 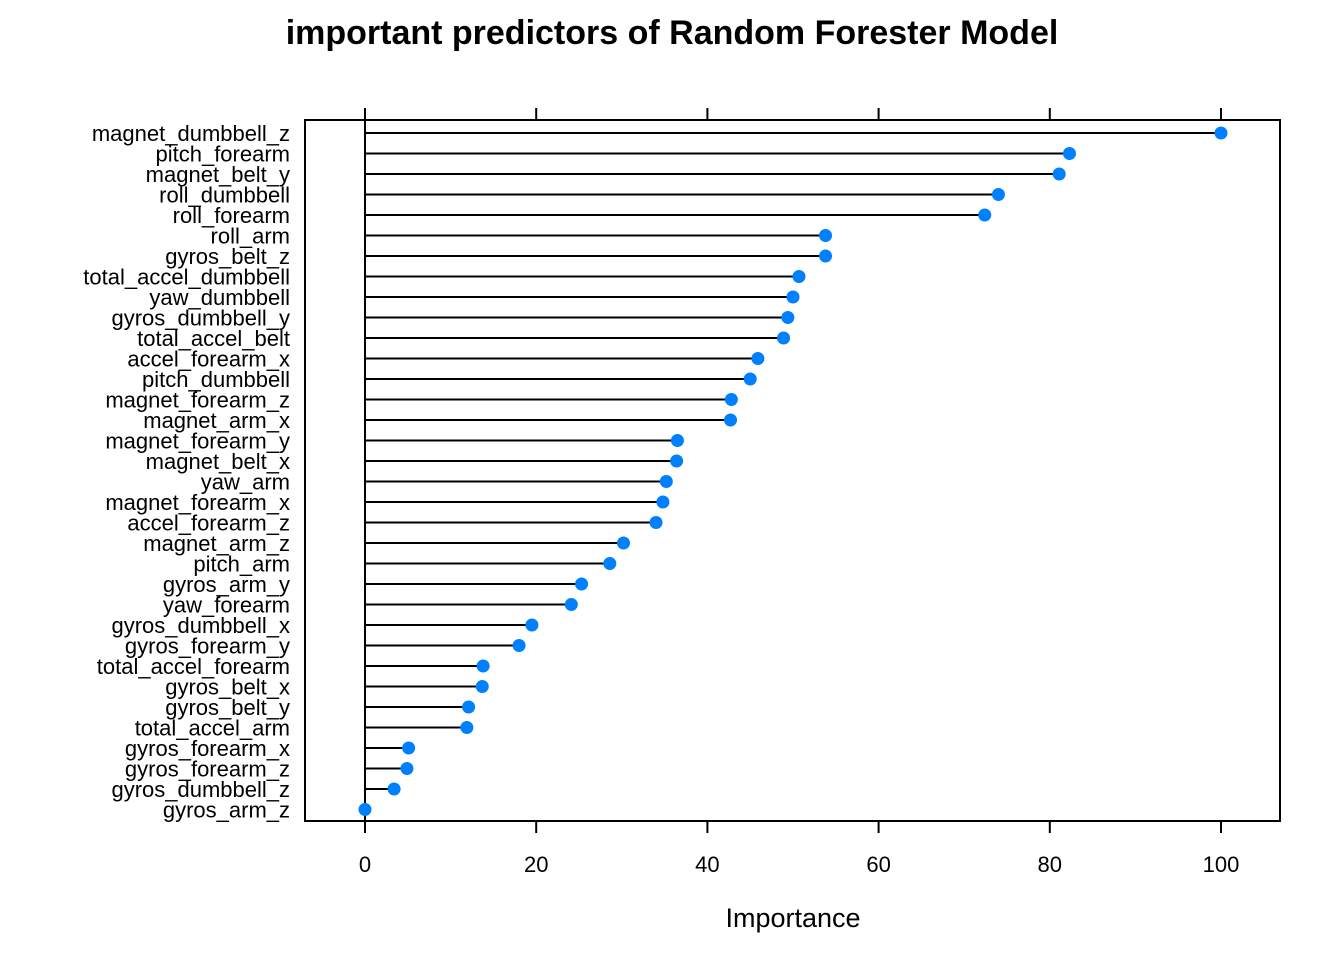 What do you see at coordinates (213, 338) in the screenshot?
I see `category-label: total_accel_belt` at bounding box center [213, 338].